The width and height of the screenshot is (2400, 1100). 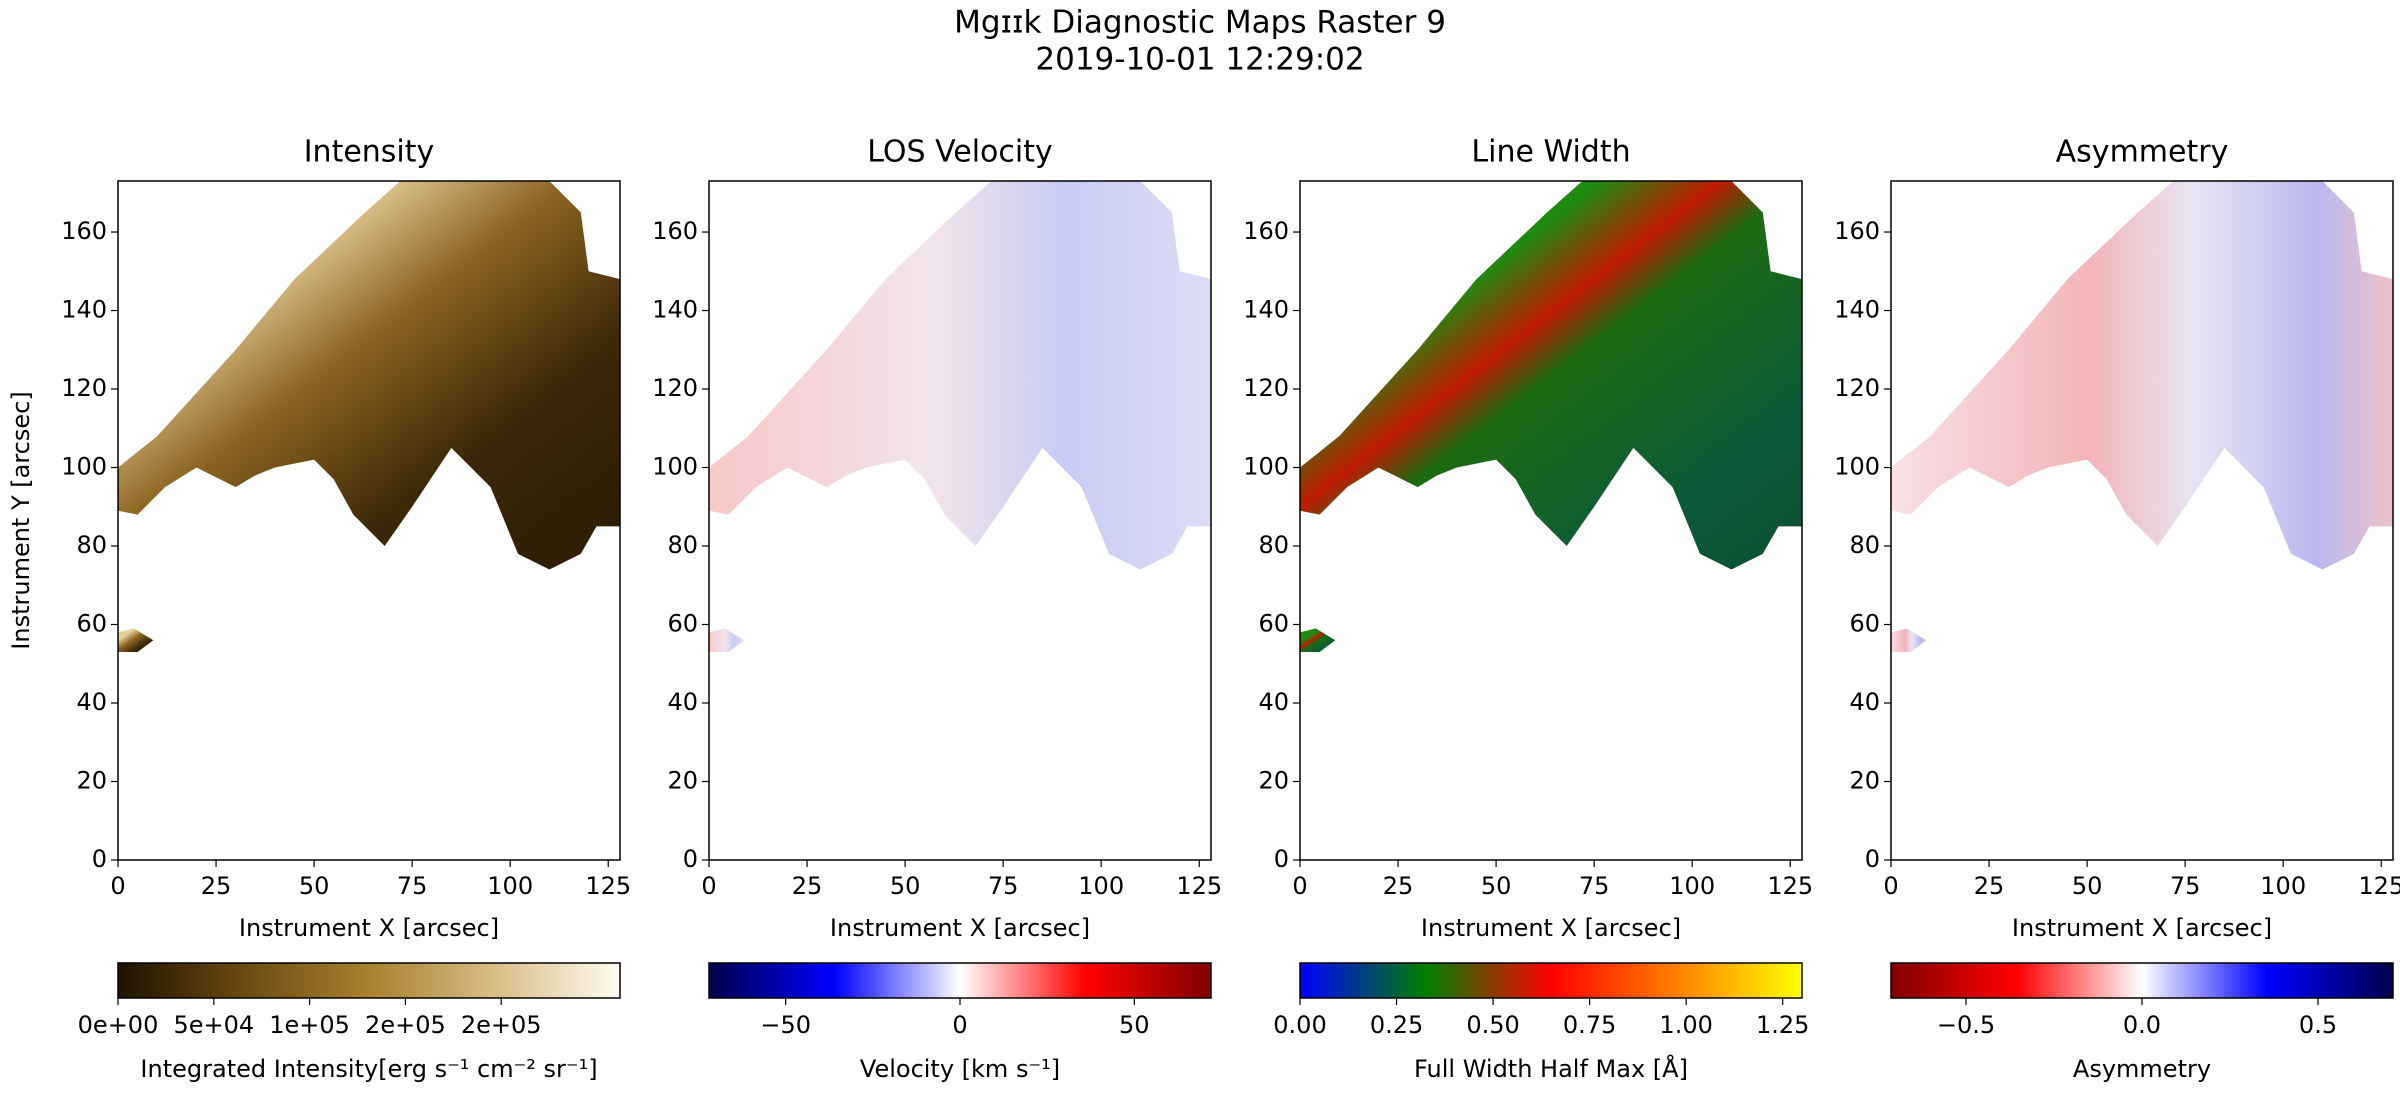 I want to click on colorbar-tick-label: −50, so click(x=785, y=1025).